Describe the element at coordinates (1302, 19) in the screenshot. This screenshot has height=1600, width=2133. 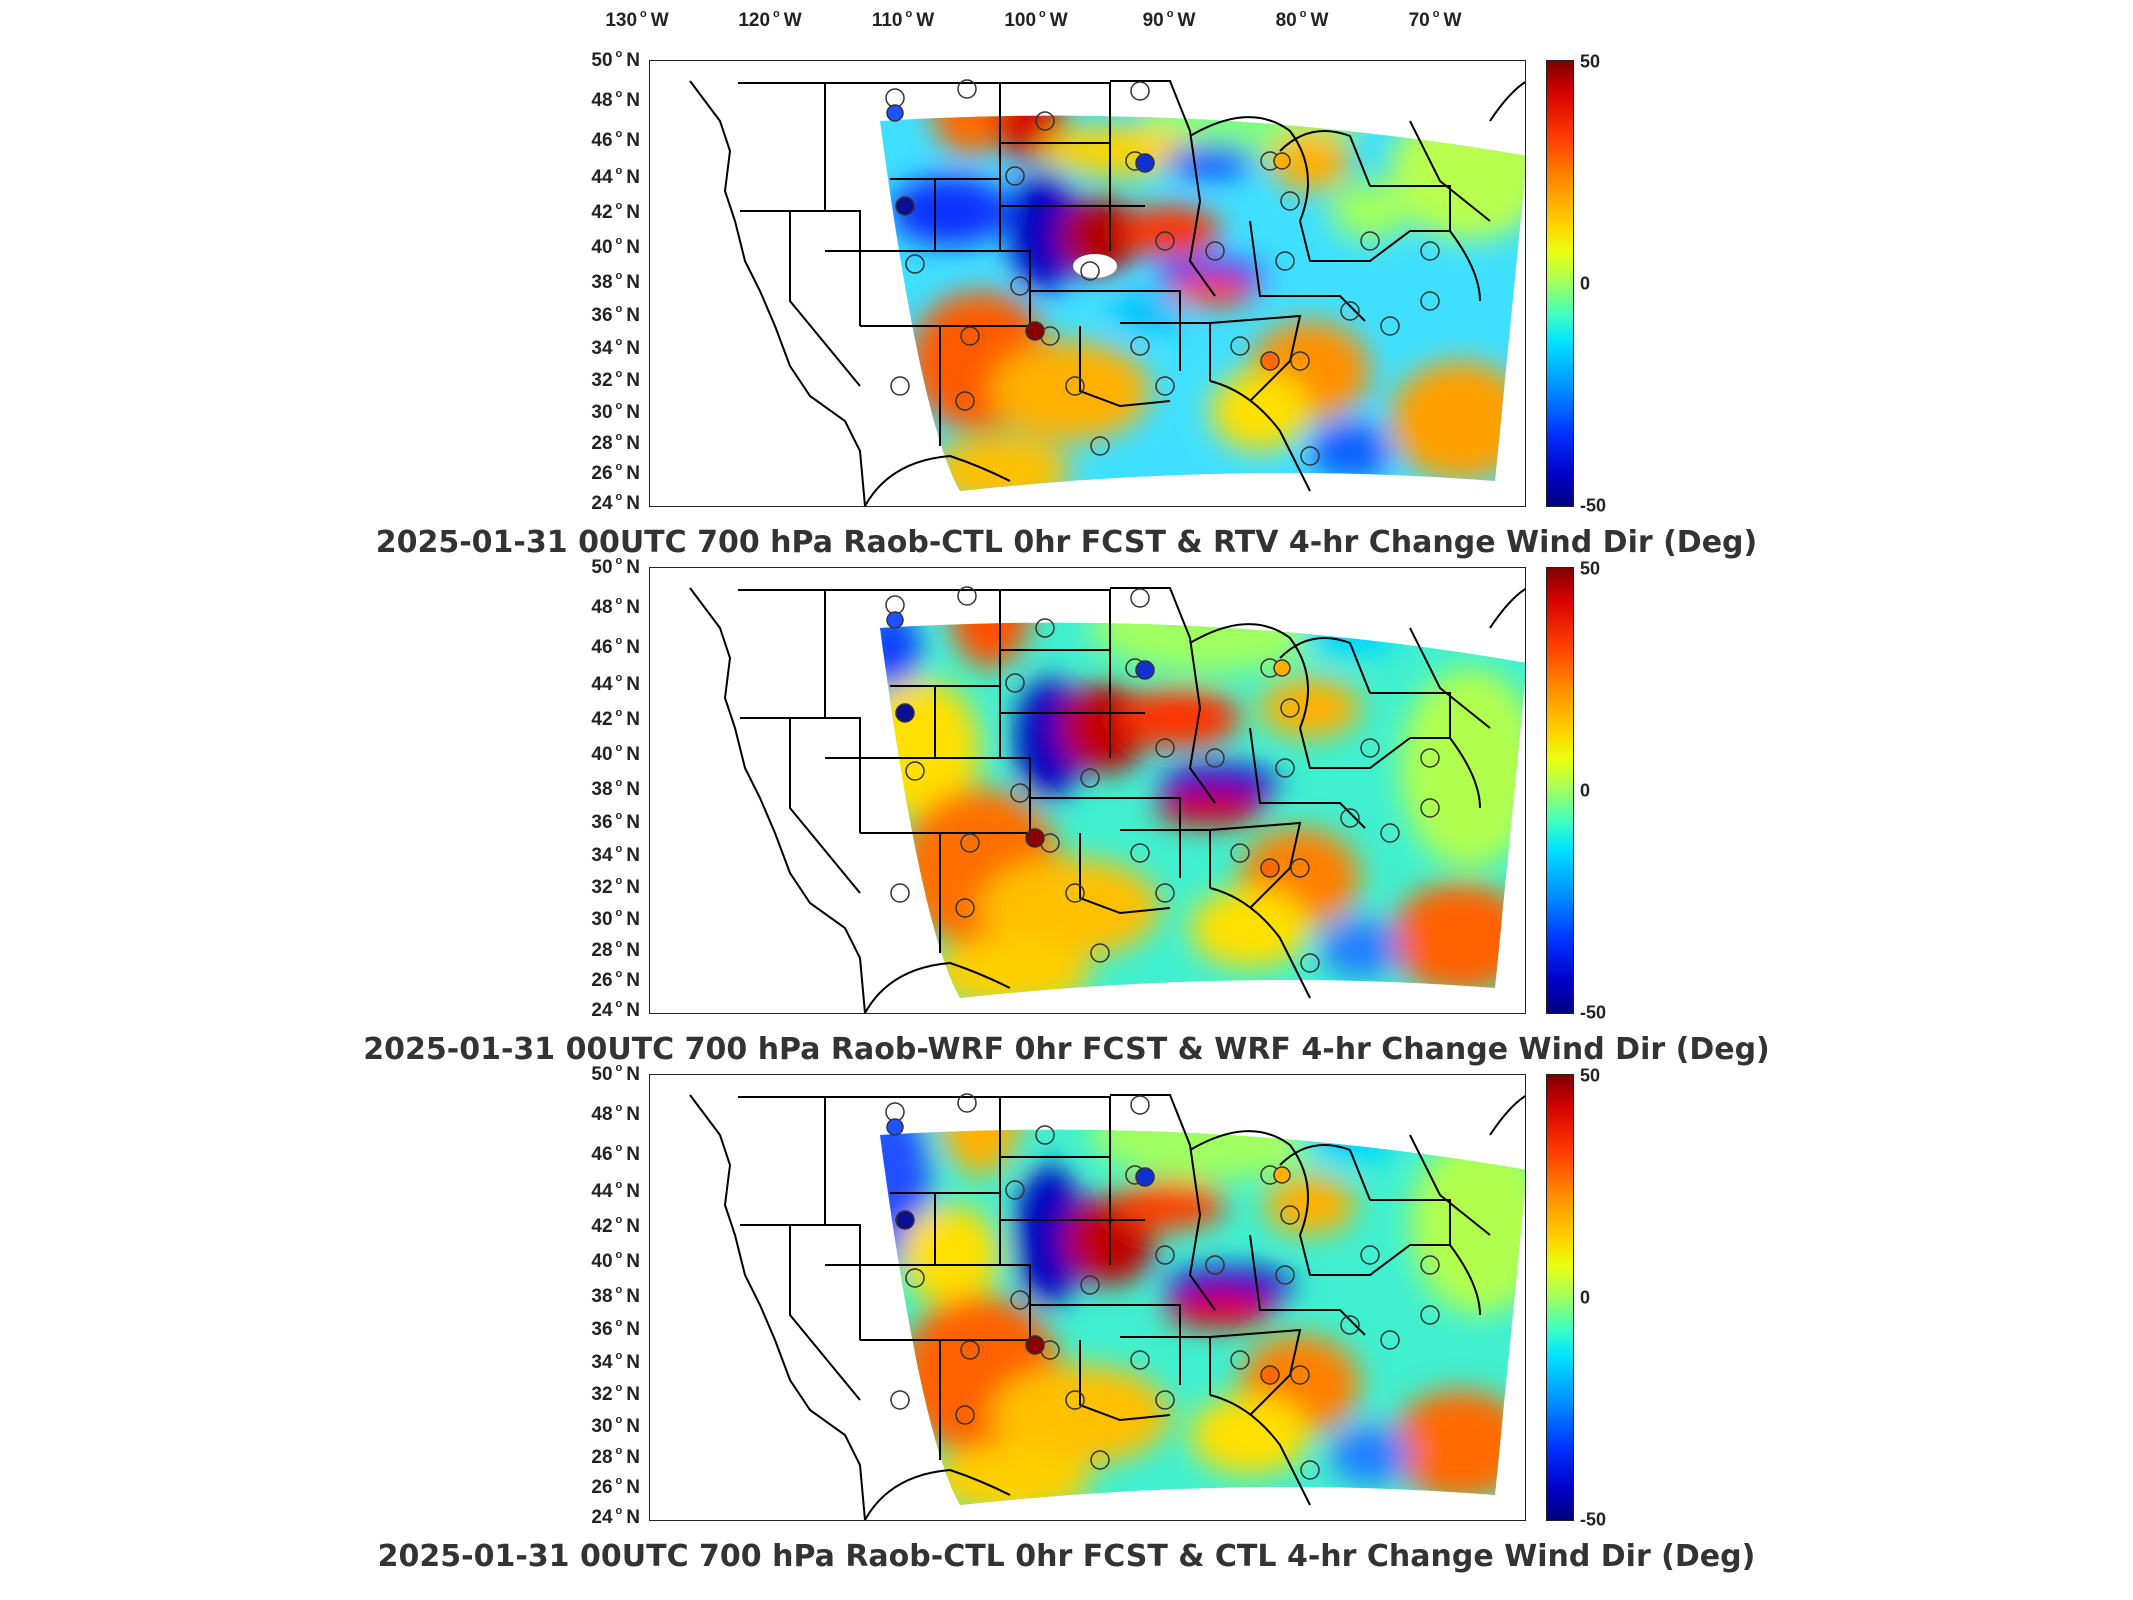
I see `lon-label-80: 80 o W` at that location.